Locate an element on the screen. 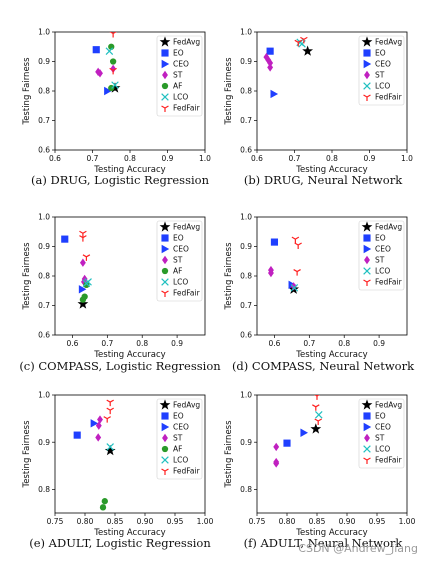 The height and width of the screenshot is (562, 430). point-ceo is located at coordinates (82, 289).